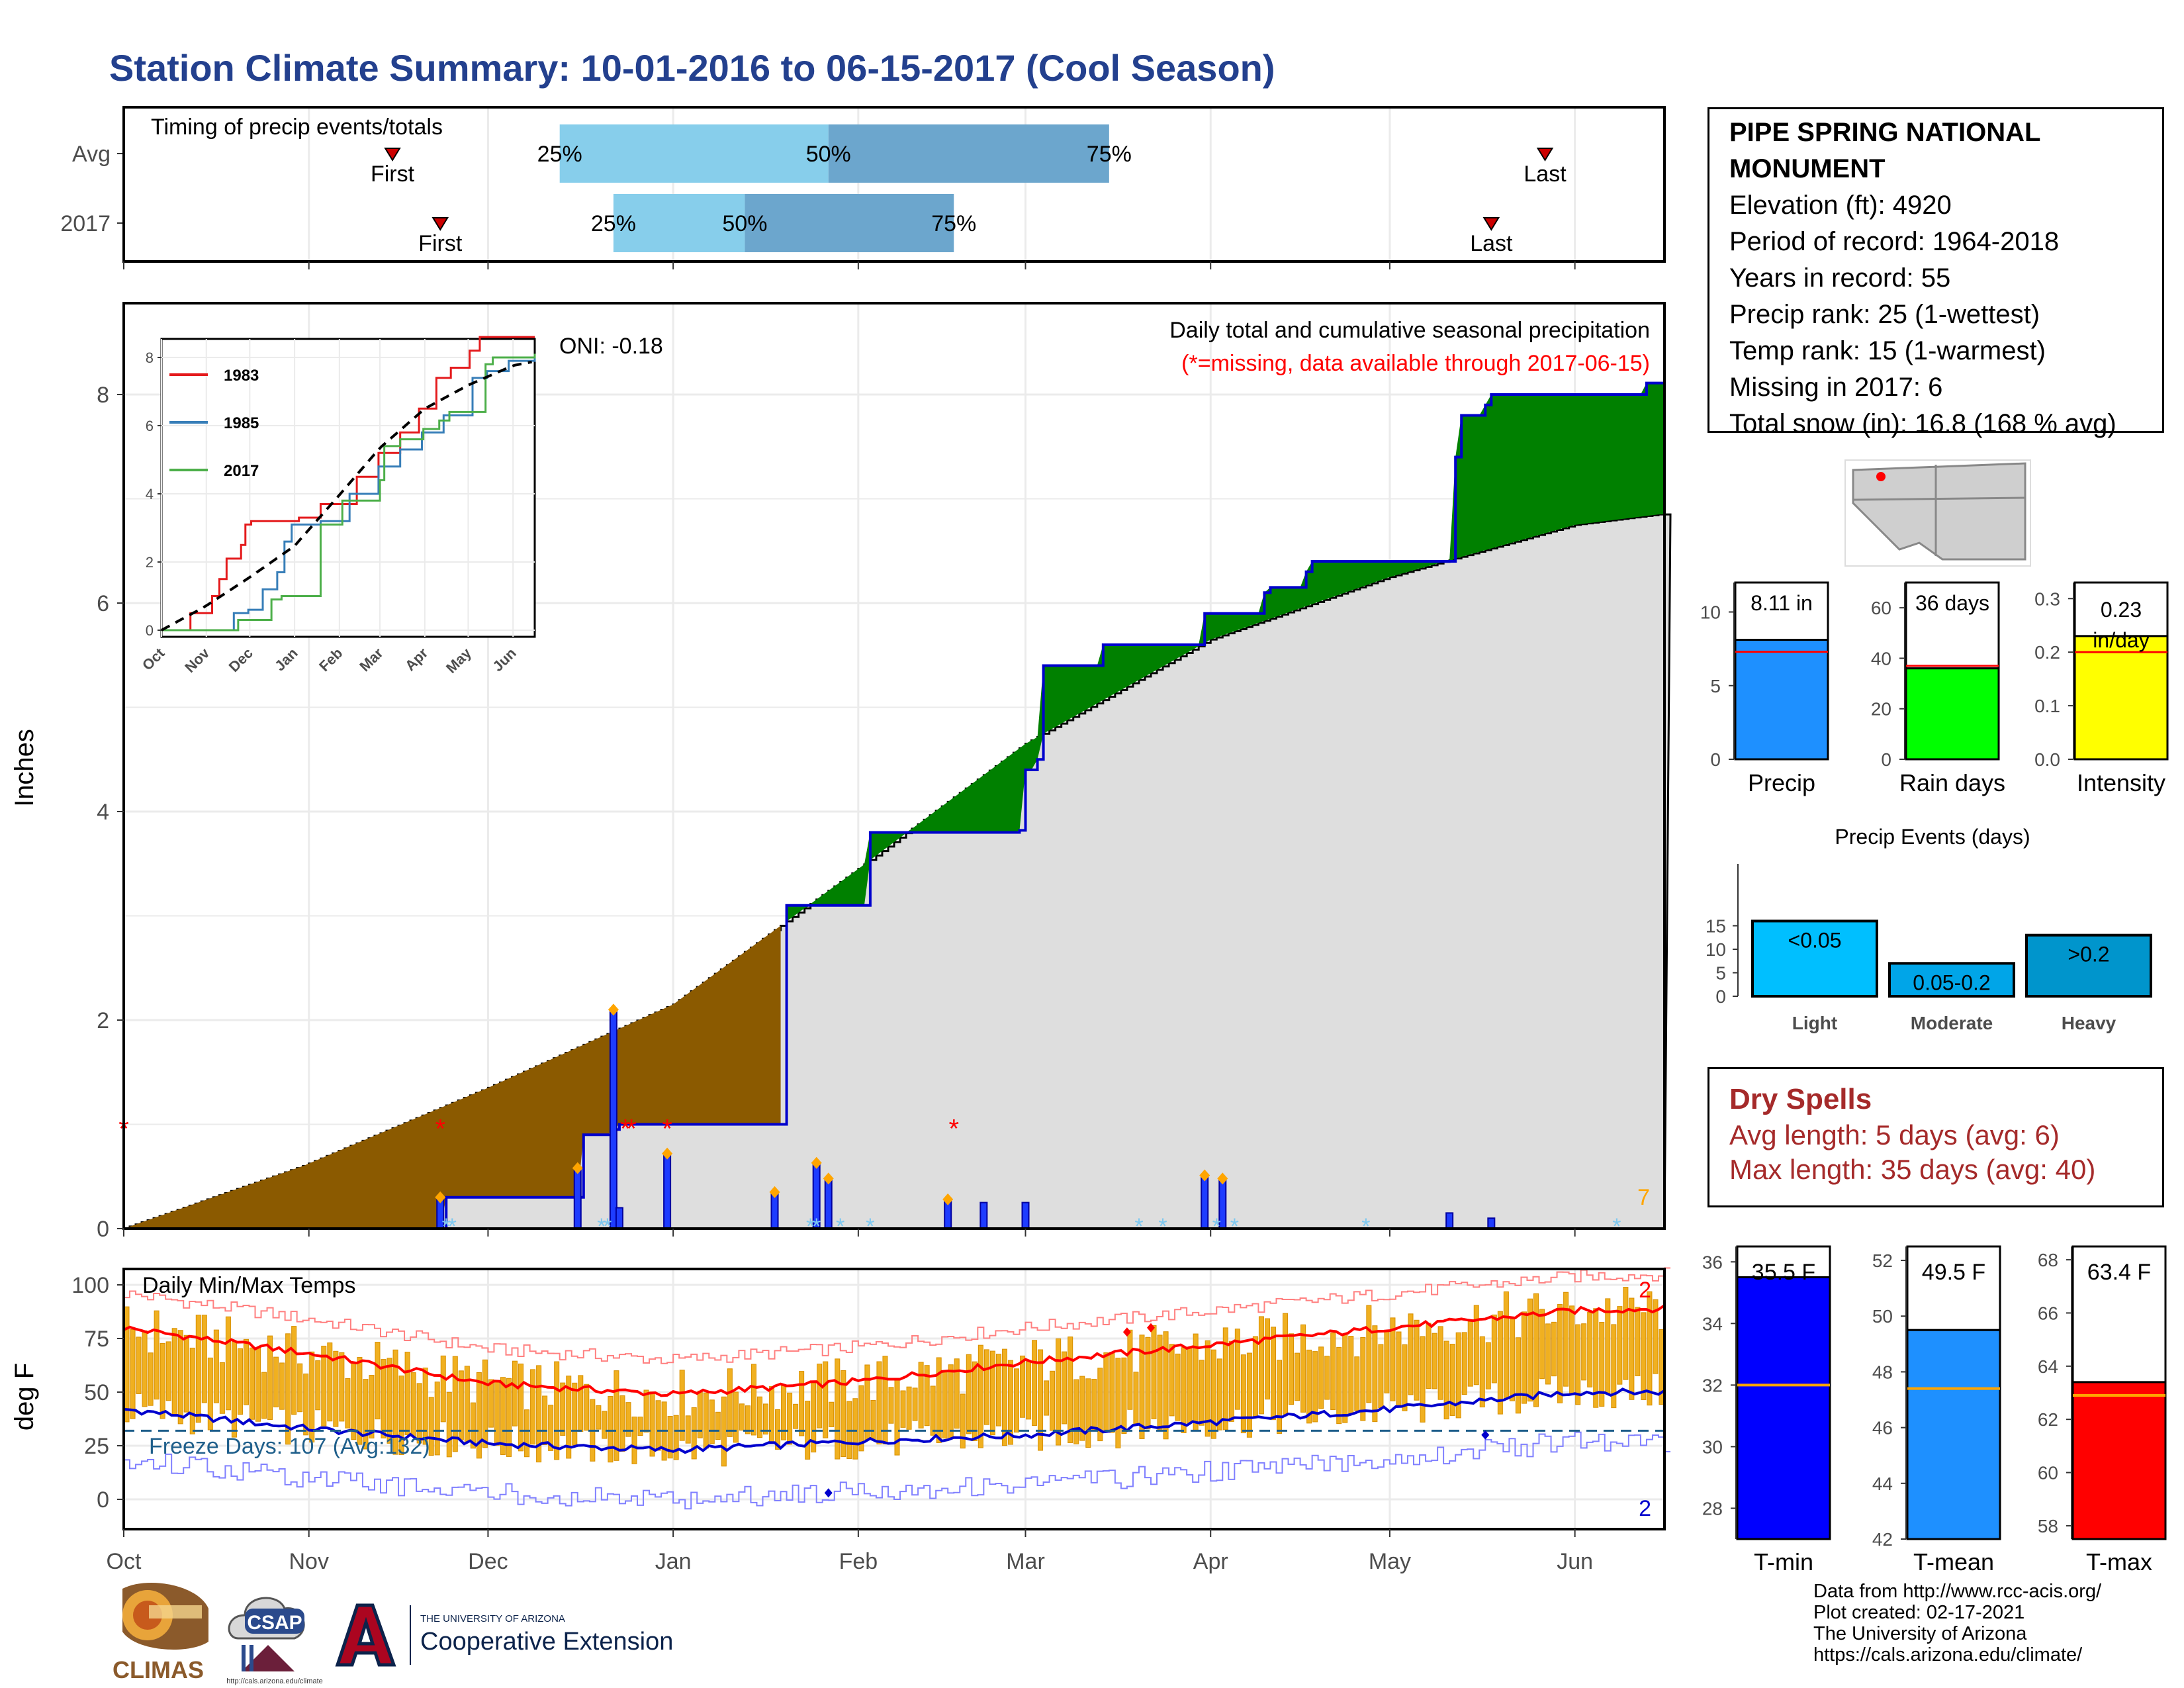 The height and width of the screenshot is (1688, 2184). Describe the element at coordinates (849, 223) in the screenshot. I see `timing-bar-q2` at that location.